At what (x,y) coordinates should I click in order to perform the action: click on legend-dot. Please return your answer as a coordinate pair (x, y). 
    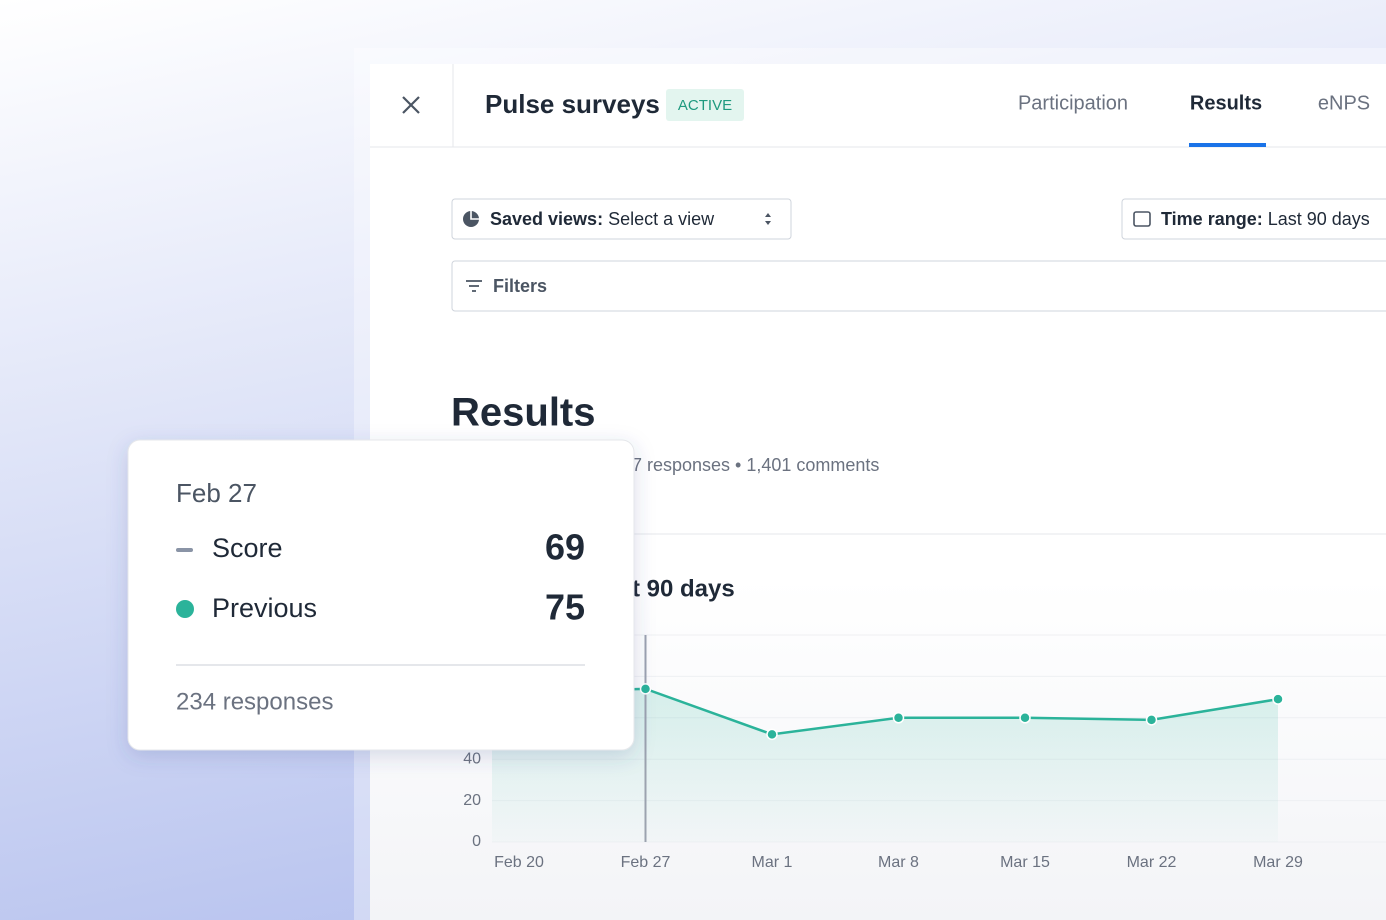
    Looking at the image, I should click on (185, 609).